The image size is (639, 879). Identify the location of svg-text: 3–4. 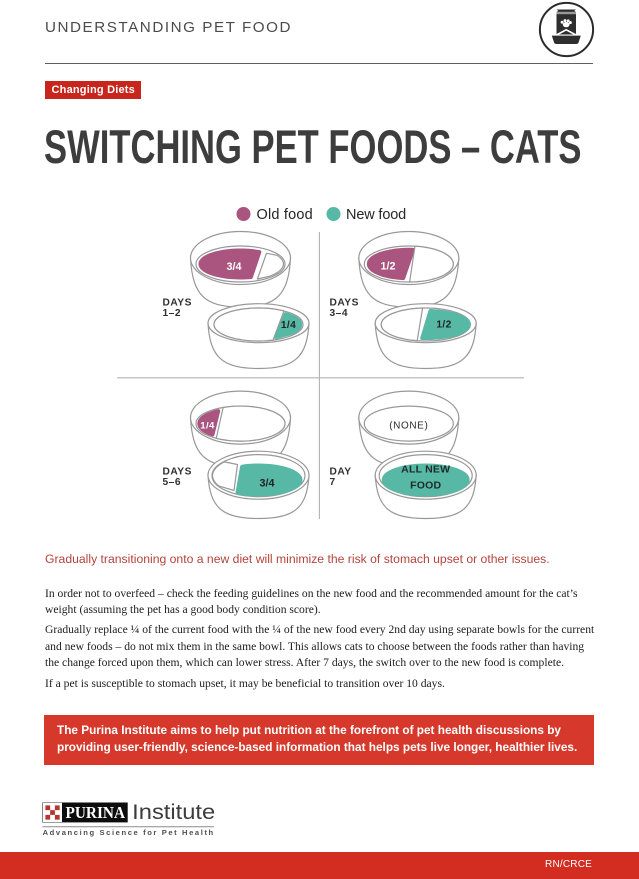
(339, 313).